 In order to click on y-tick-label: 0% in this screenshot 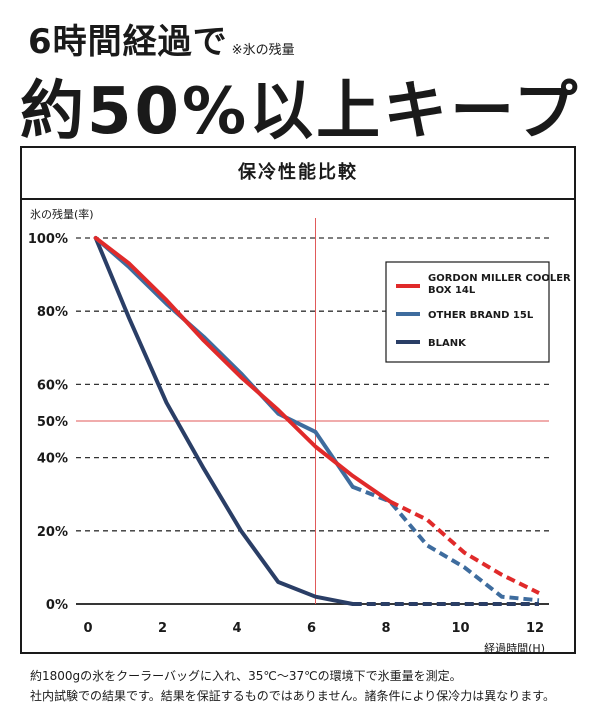, I will do `click(57, 605)`.